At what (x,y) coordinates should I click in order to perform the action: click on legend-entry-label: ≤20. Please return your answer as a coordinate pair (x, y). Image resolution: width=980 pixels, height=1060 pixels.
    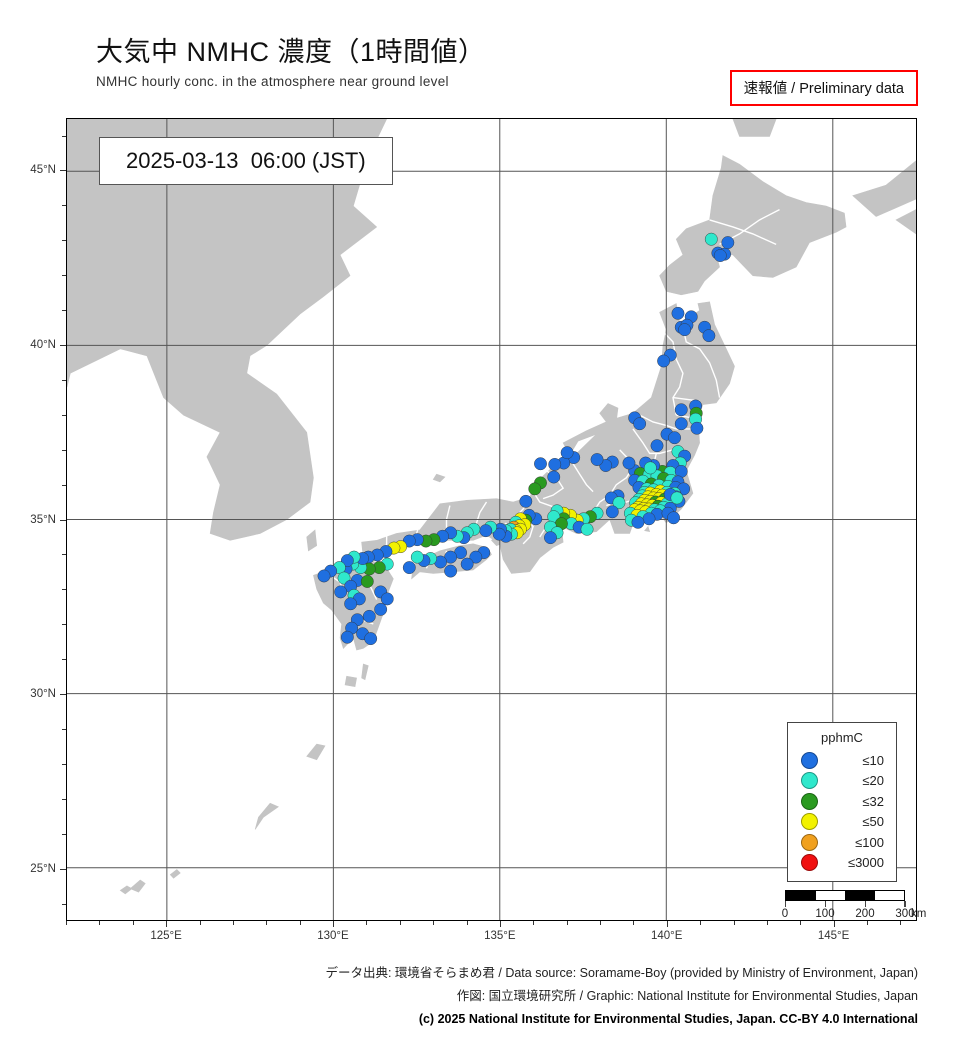
    Looking at the image, I should click on (873, 781).